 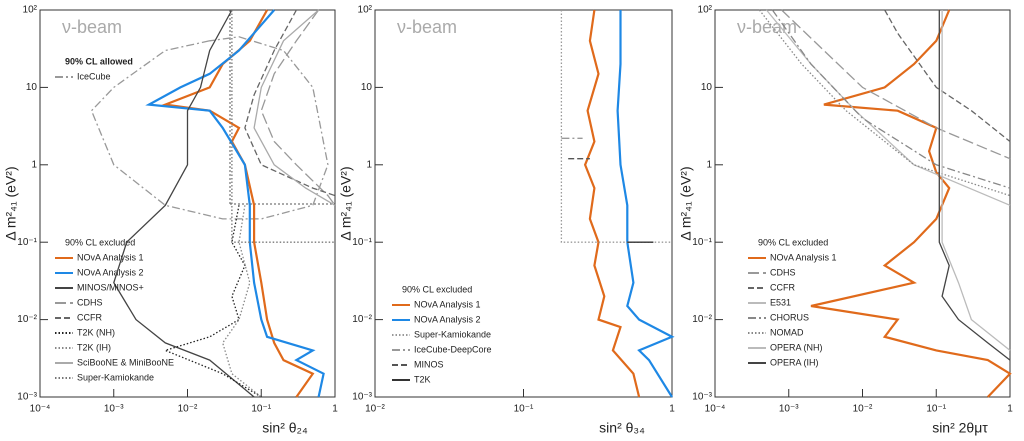 What do you see at coordinates (787, 332) in the screenshot?
I see `legend-label: NOMAD` at bounding box center [787, 332].